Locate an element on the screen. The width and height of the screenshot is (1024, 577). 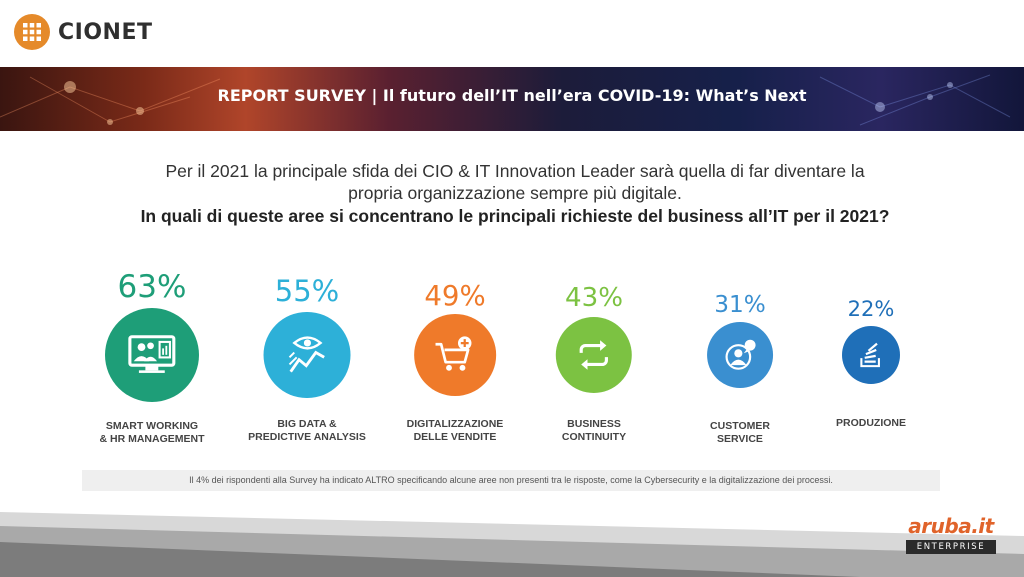
category-label-line: DELLE VENDITE is located at coordinates (455, 437).